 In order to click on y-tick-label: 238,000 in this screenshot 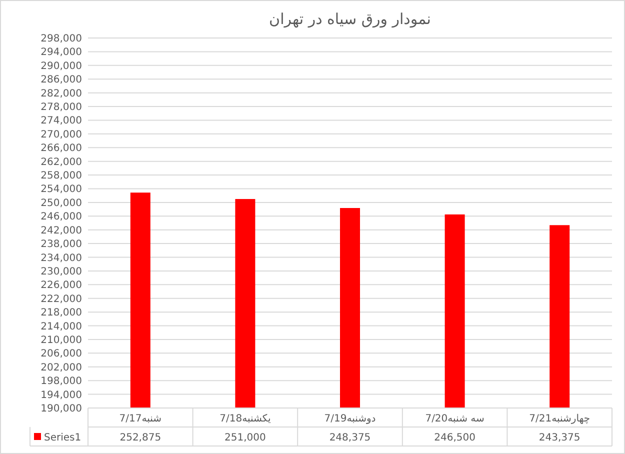, I will do `click(61, 244)`.